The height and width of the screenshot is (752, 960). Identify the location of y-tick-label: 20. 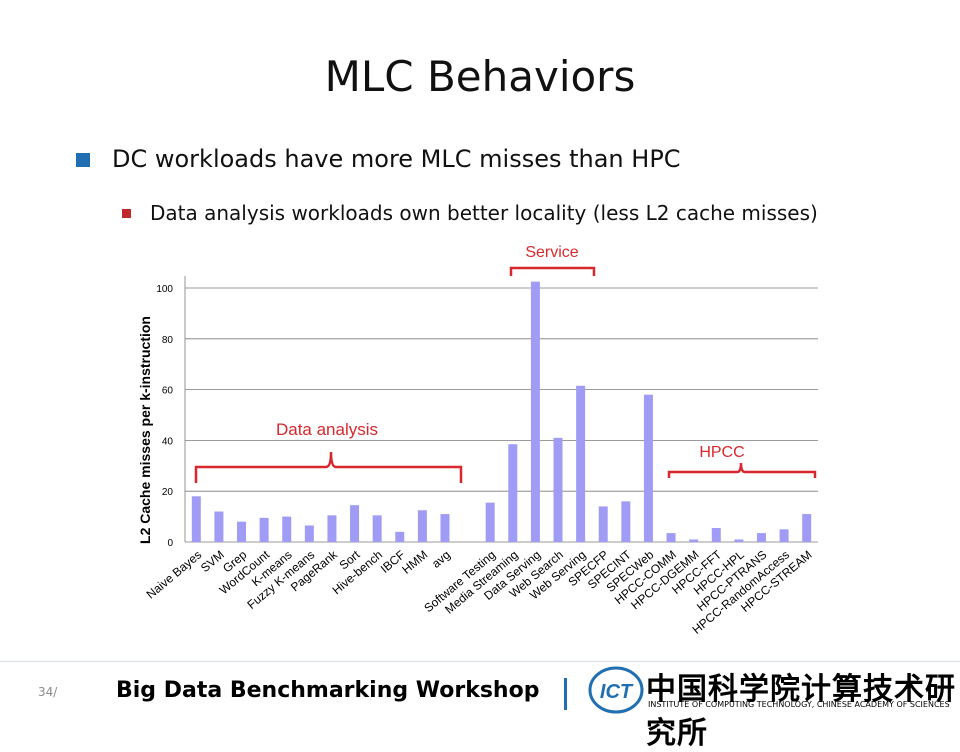
(168, 492).